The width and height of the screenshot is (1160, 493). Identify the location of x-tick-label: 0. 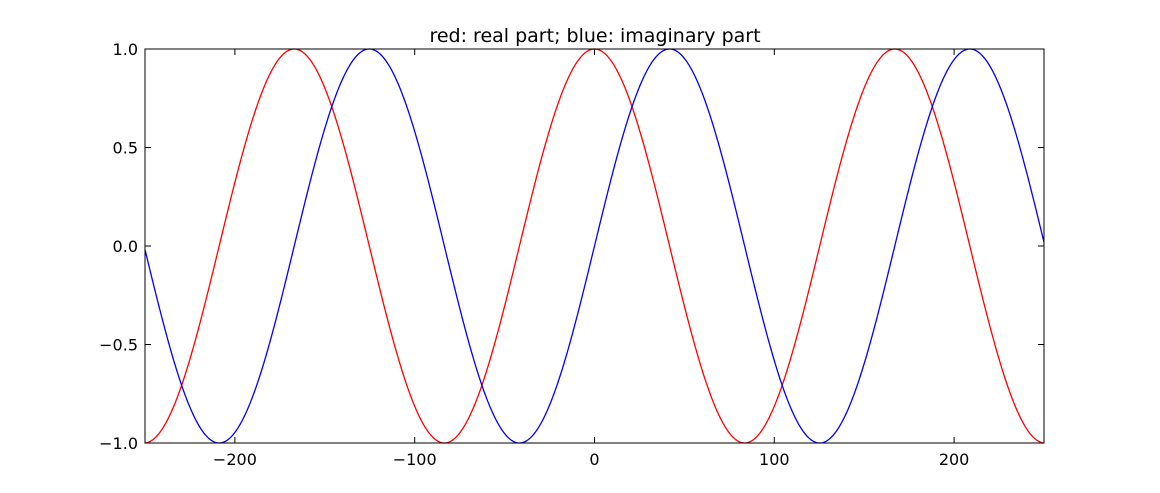
(594, 459).